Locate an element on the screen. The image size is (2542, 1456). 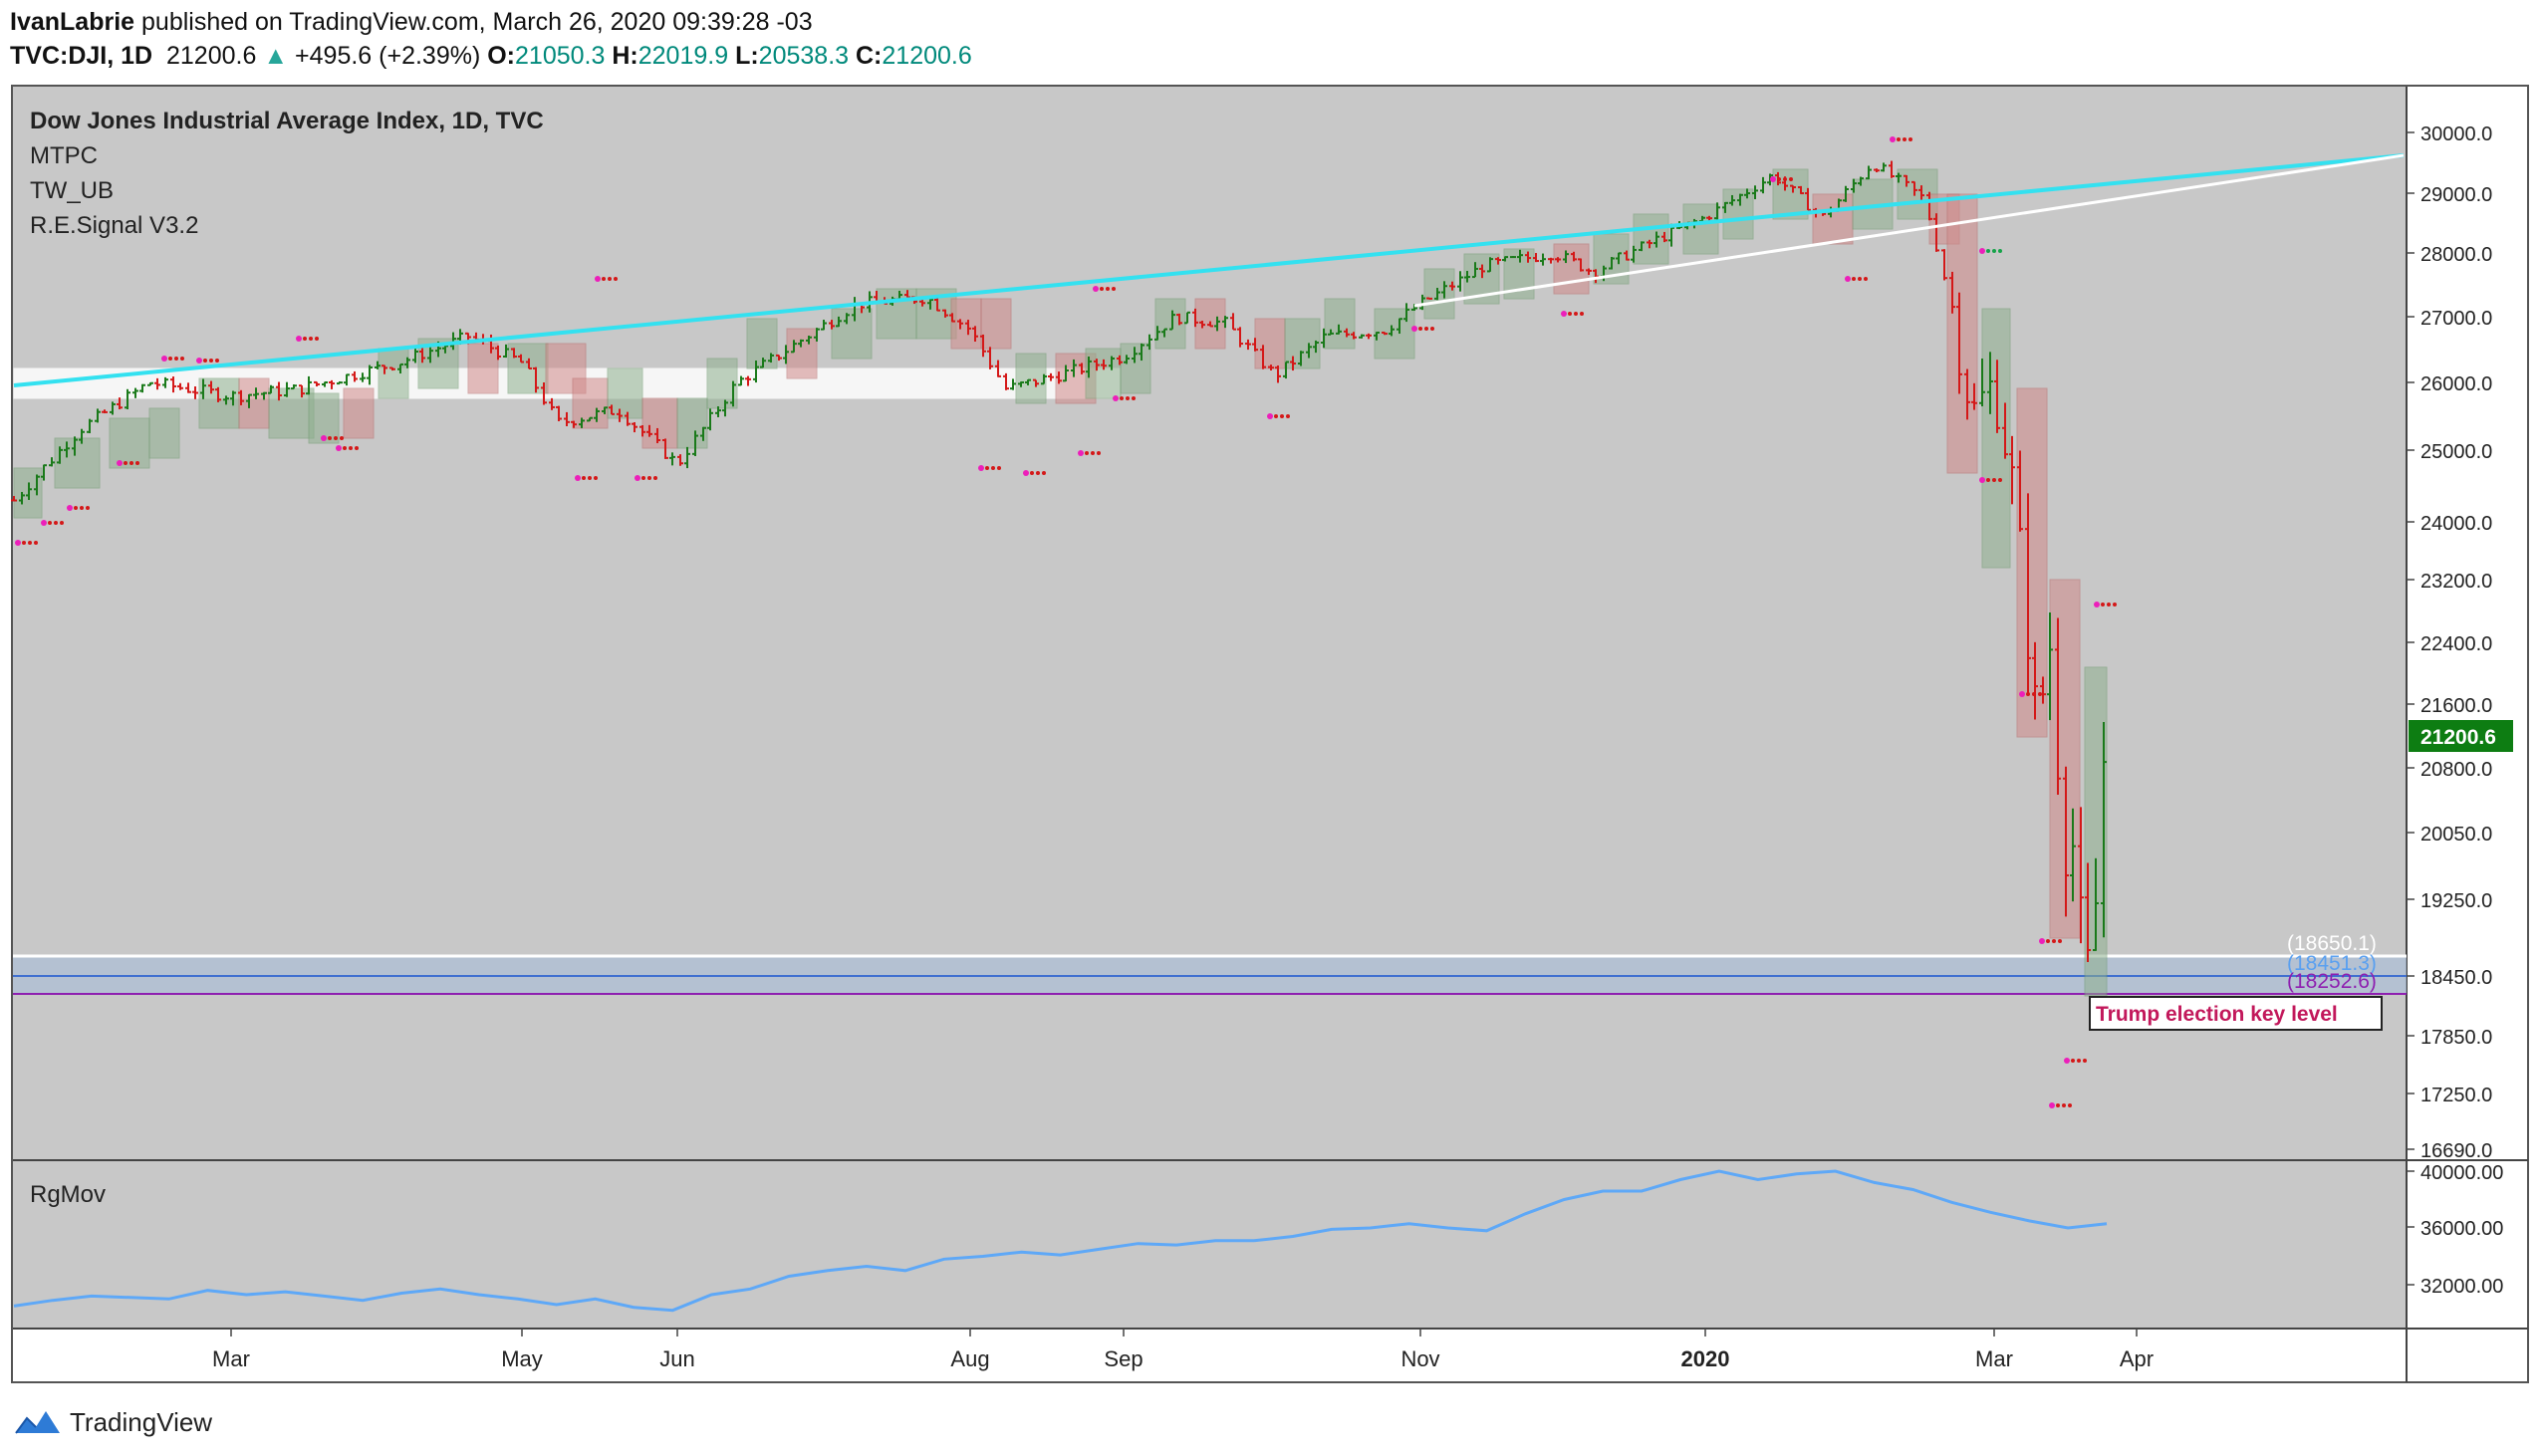
price-tick-label: 27000.0 is located at coordinates (2456, 319).